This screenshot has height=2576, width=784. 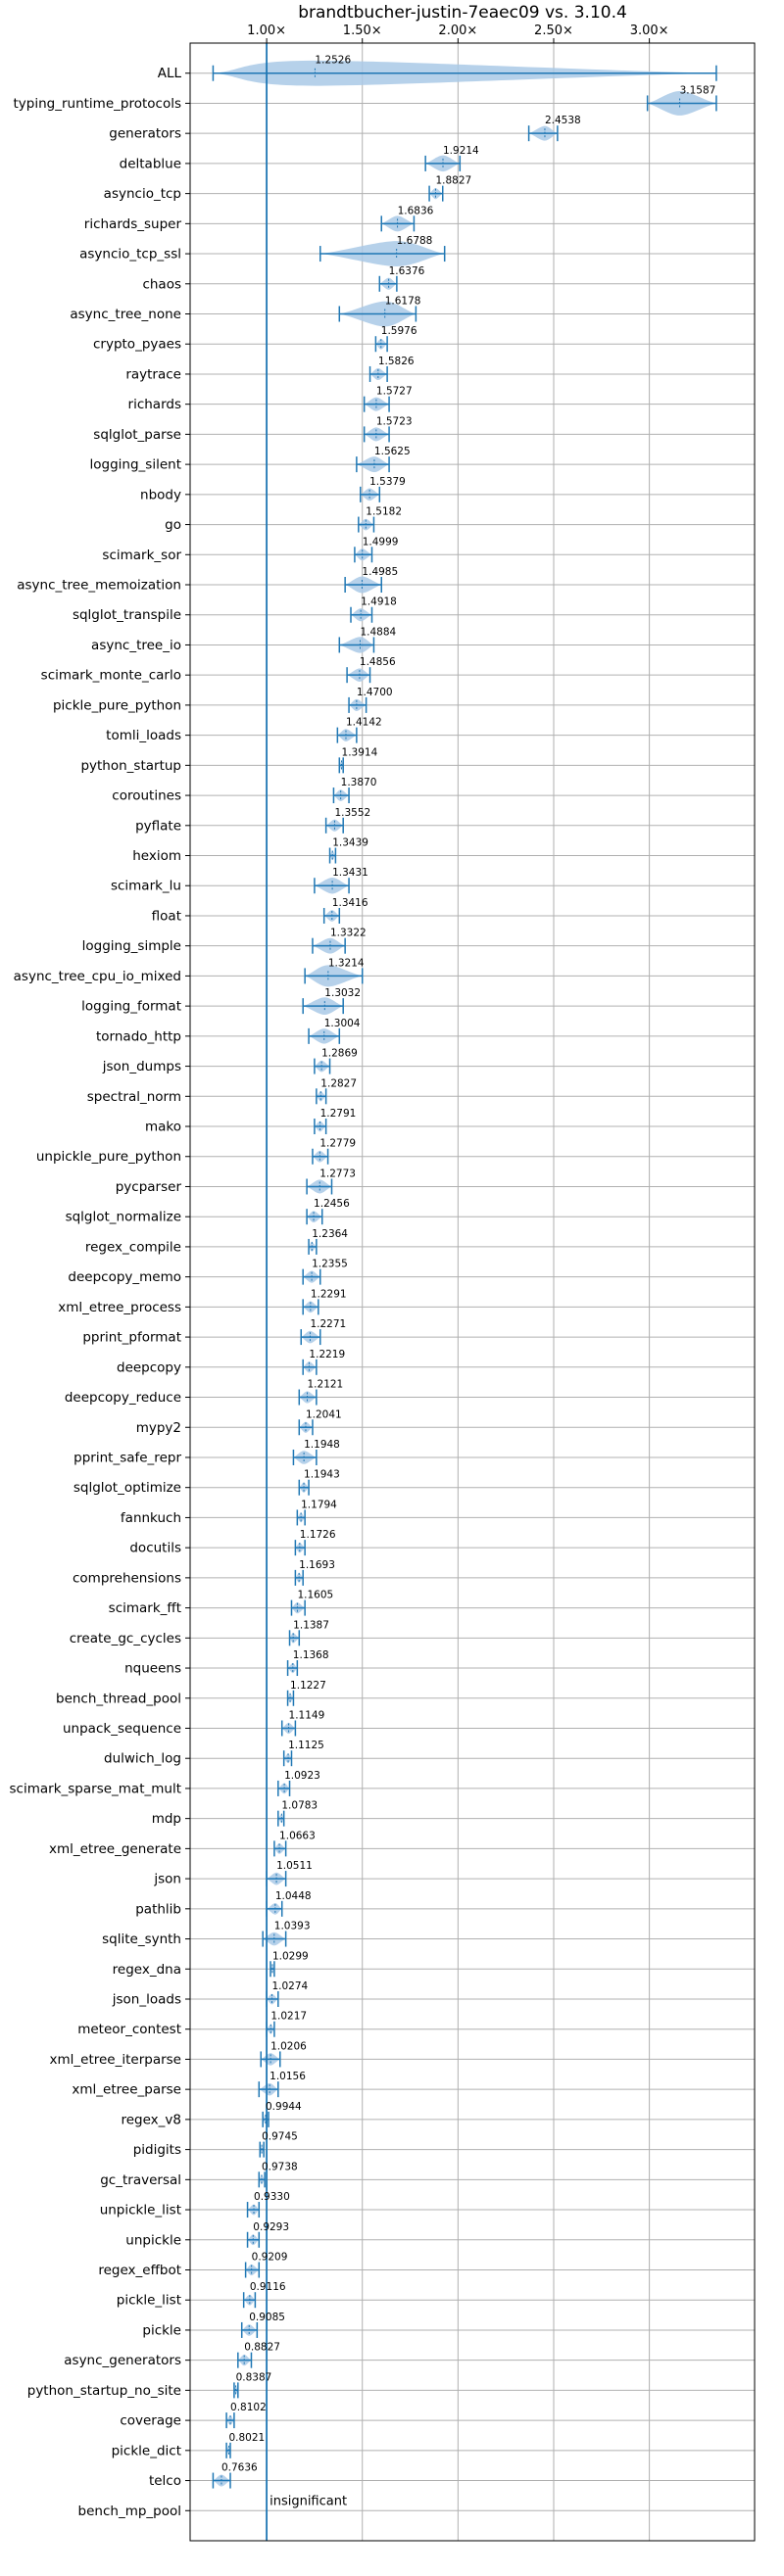 What do you see at coordinates (342, 1024) in the screenshot?
I see `median-value-label: 1.3004` at bounding box center [342, 1024].